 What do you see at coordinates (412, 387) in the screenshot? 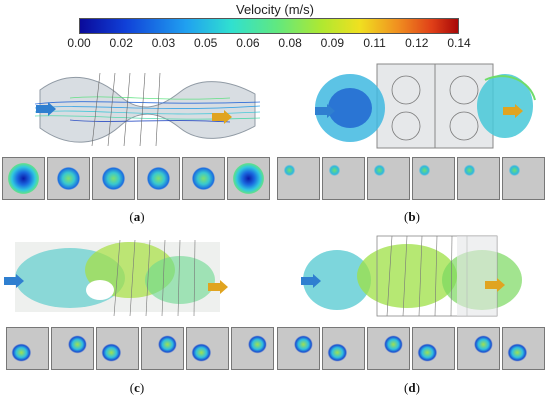
I see `panel-d-caption: (d)` at bounding box center [412, 387].